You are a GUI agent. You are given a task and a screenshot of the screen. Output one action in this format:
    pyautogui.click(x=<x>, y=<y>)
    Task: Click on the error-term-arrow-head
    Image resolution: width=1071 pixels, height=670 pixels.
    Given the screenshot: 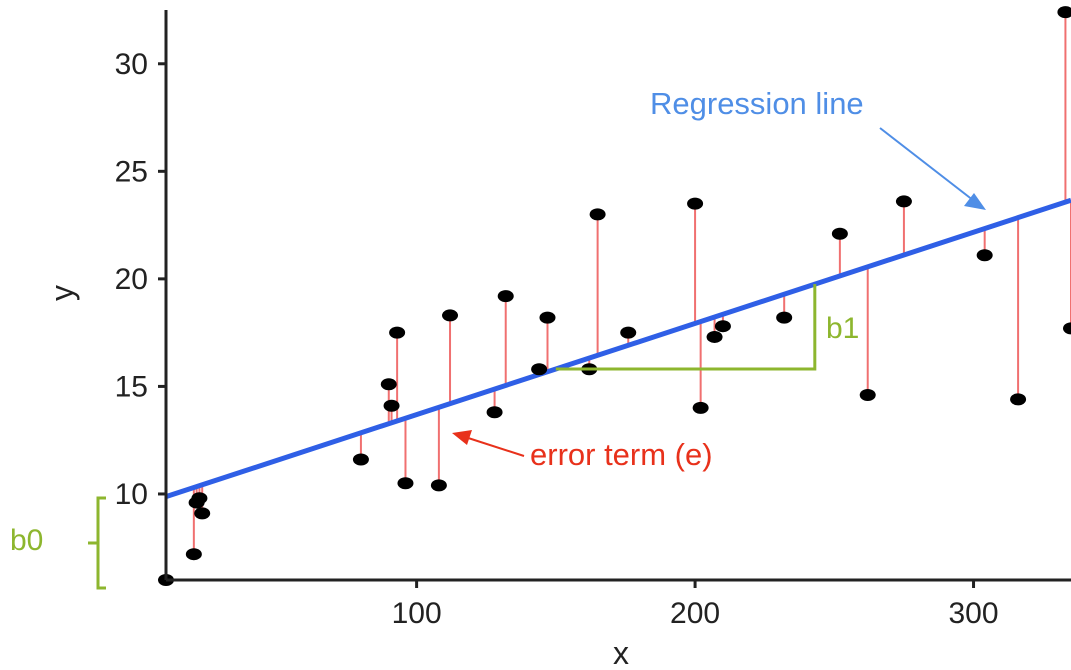 What is the action you would take?
    pyautogui.click(x=462, y=437)
    